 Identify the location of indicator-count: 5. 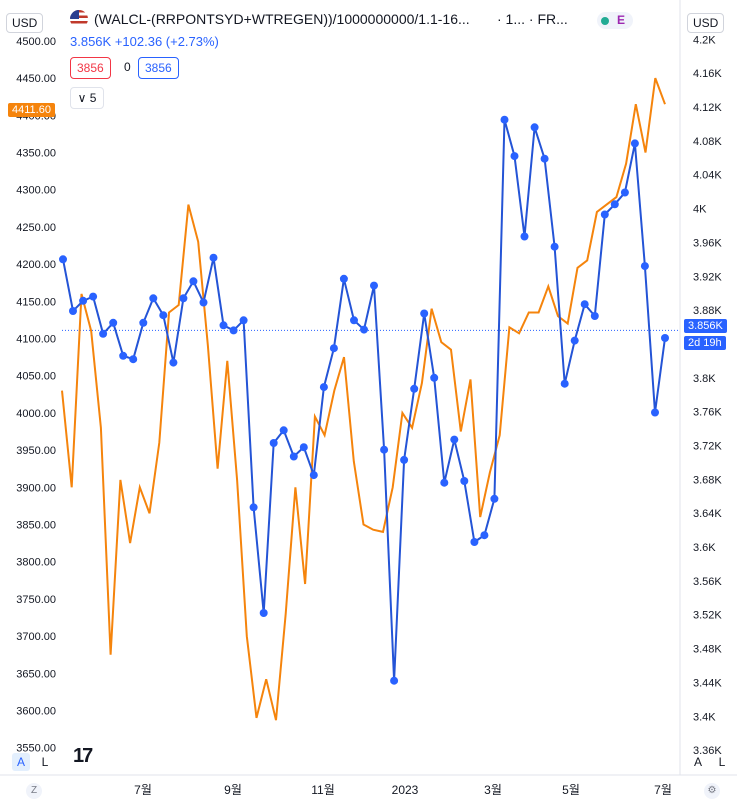
(93, 98).